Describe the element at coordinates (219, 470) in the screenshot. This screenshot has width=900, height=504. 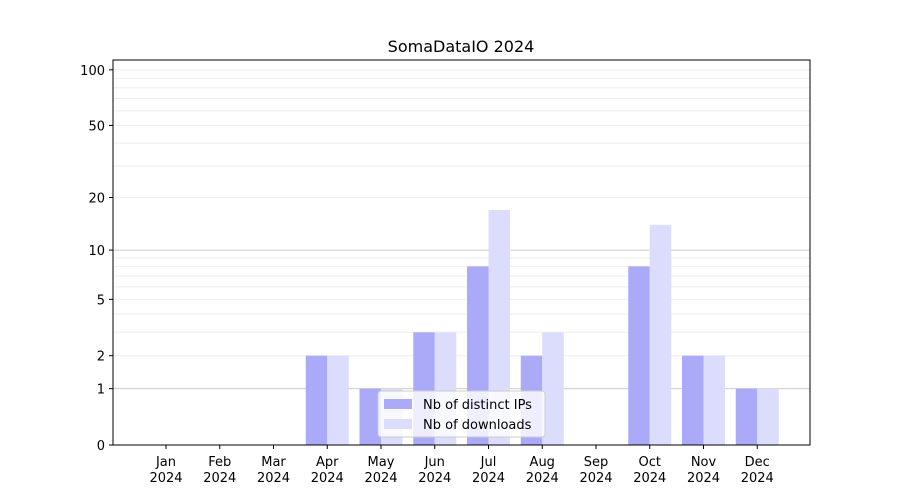
I see `x-tick-label: Feb 2024` at that location.